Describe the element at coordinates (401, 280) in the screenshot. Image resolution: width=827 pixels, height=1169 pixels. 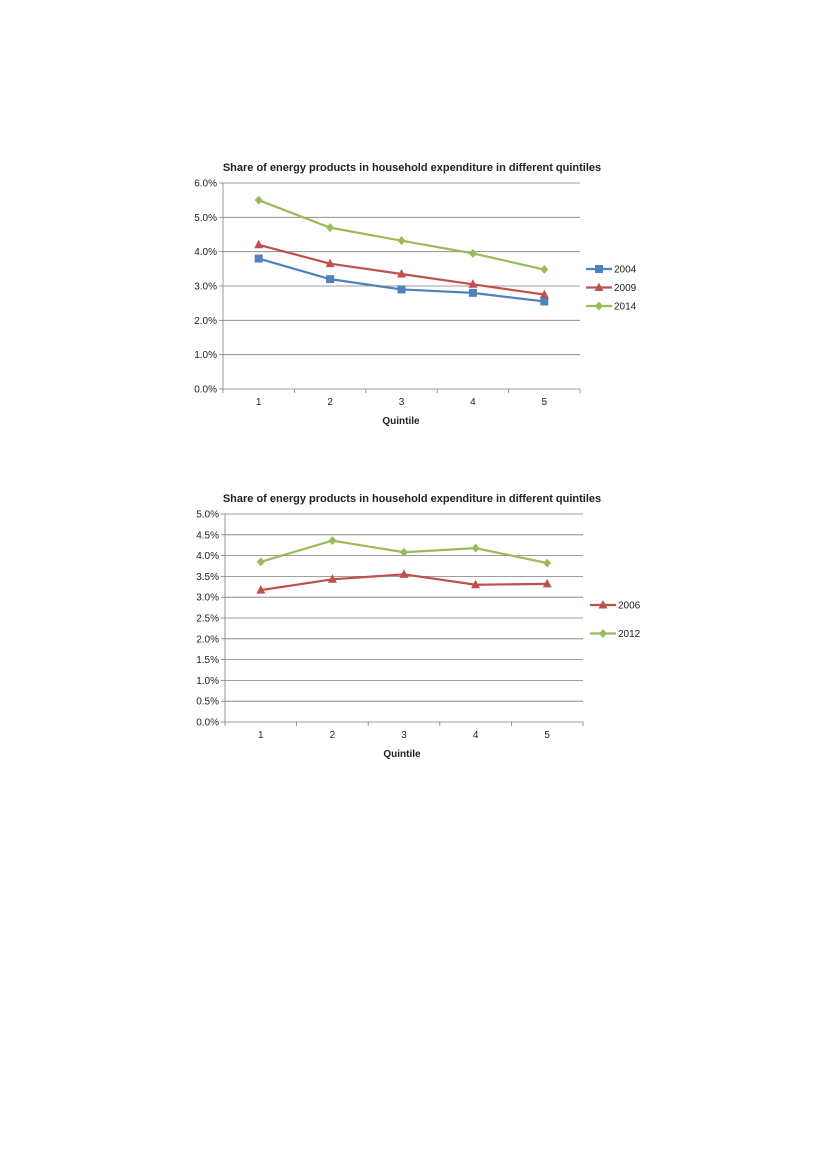
I see `series-line-2004` at that location.